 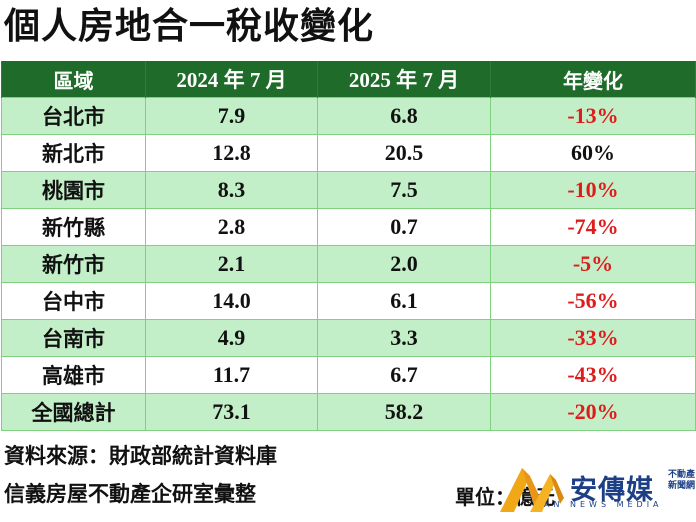 I want to click on change-cell: -5%, so click(x=593, y=264).